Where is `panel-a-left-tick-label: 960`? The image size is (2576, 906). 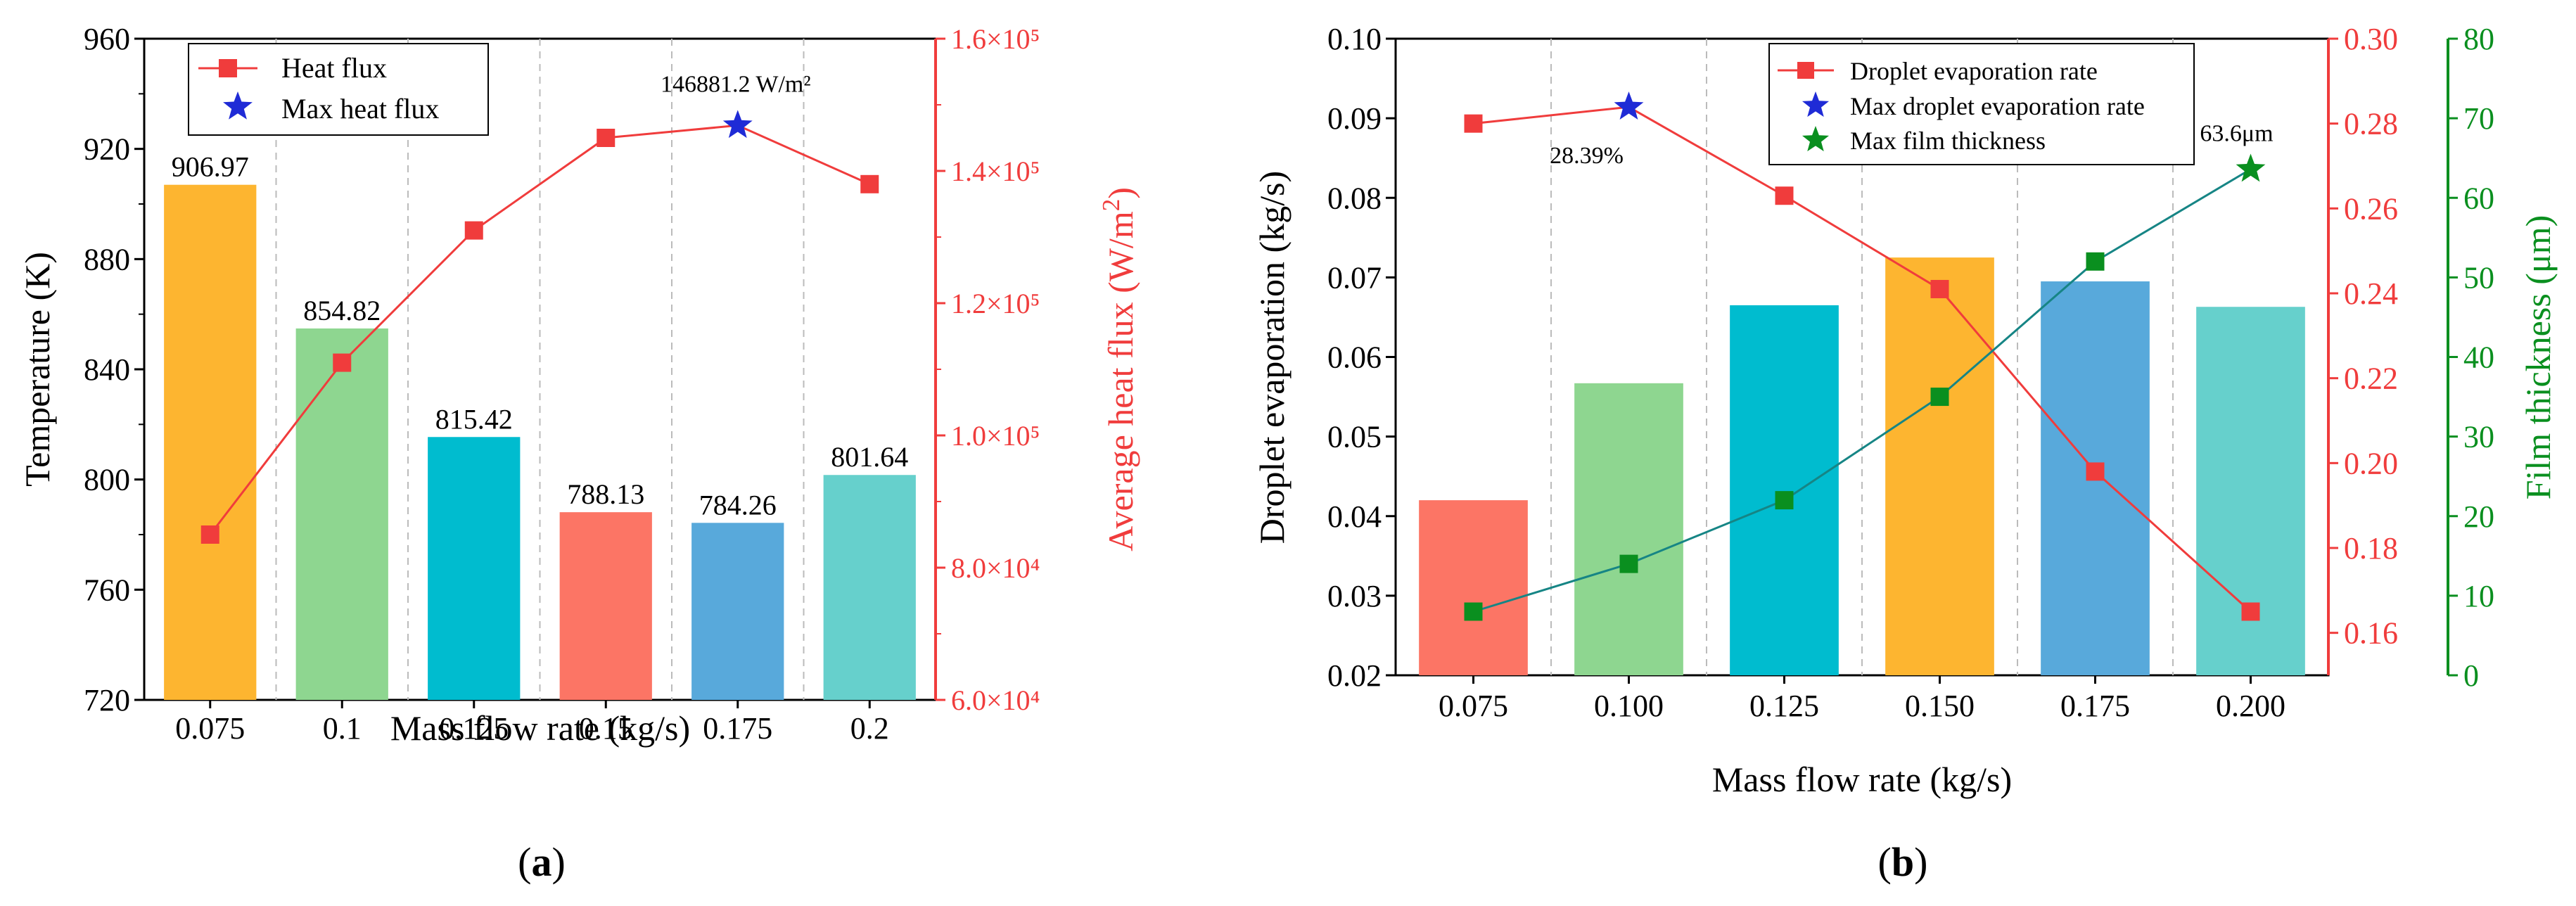 panel-a-left-tick-label: 960 is located at coordinates (107, 39).